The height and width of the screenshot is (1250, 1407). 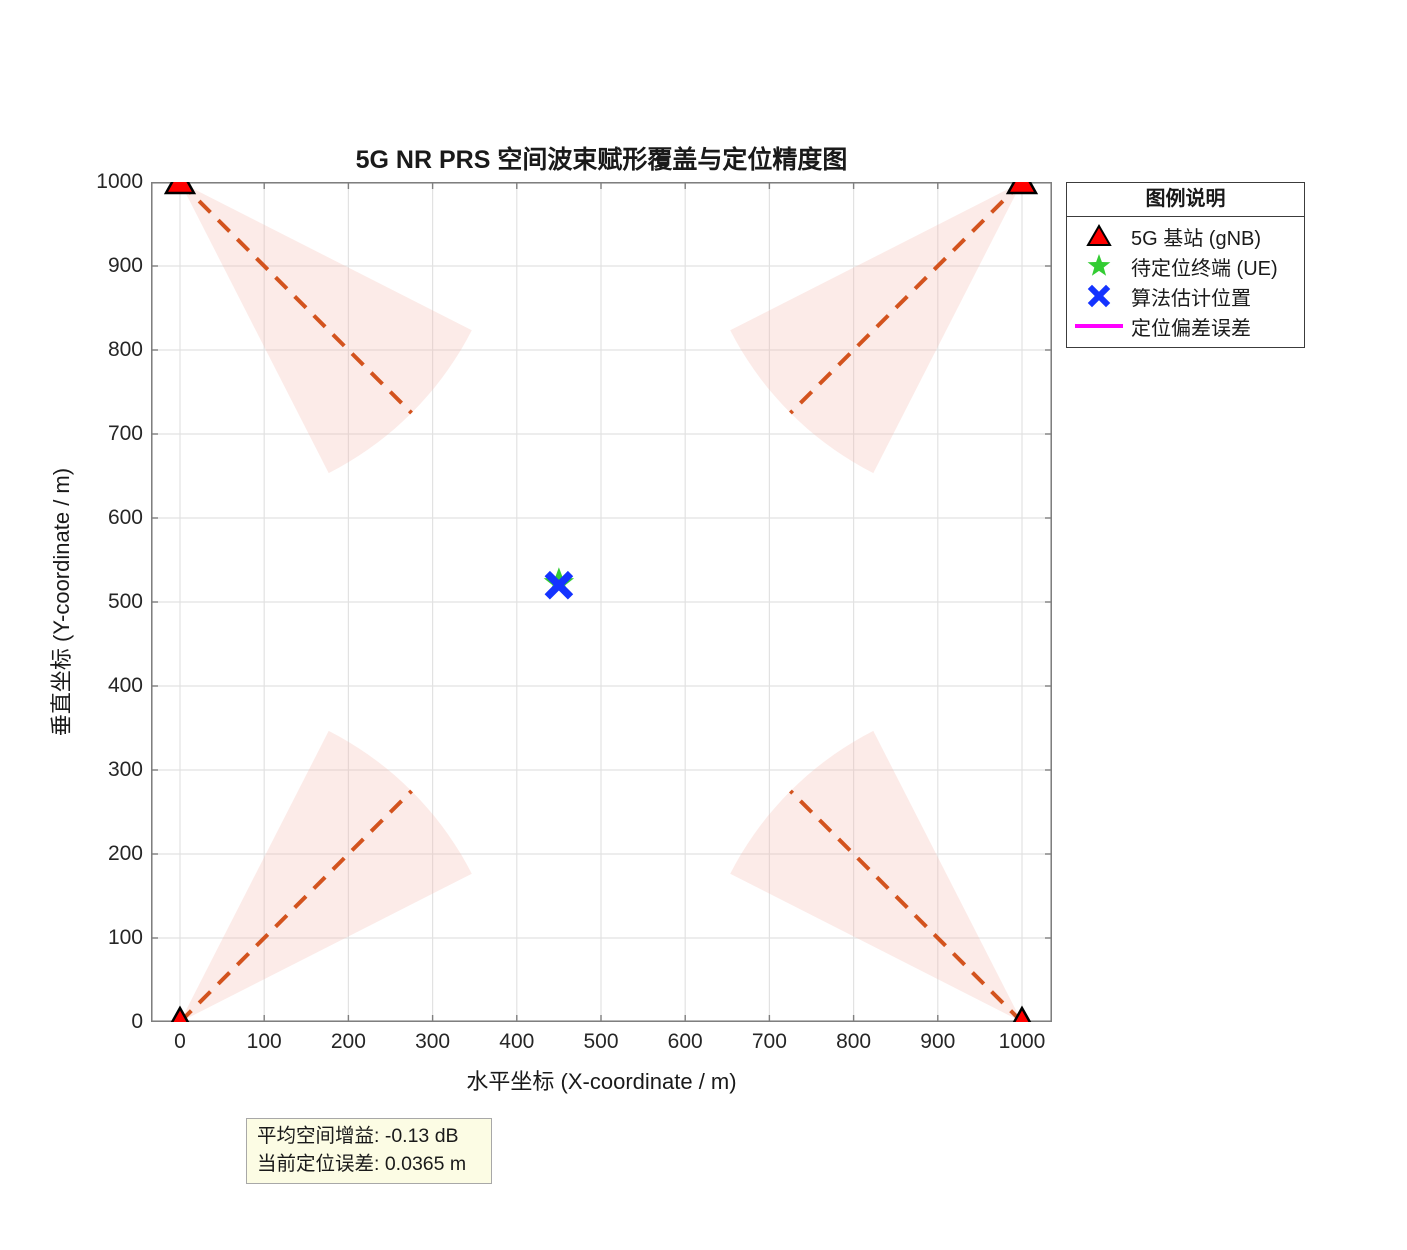 I want to click on legend-box: 图例说明 5G 基站 (gNB) 待定位终端 (UE) 算法估计位置 定位偏差误差, so click(x=1185, y=265).